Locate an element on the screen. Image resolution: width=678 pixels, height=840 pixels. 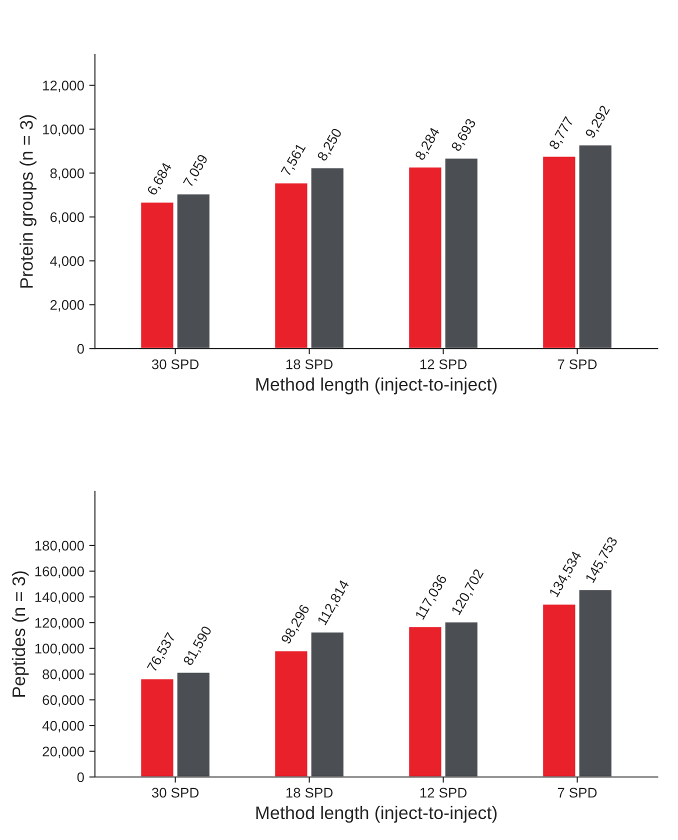
y-tick-label: 12,000 is located at coordinates (63, 86).